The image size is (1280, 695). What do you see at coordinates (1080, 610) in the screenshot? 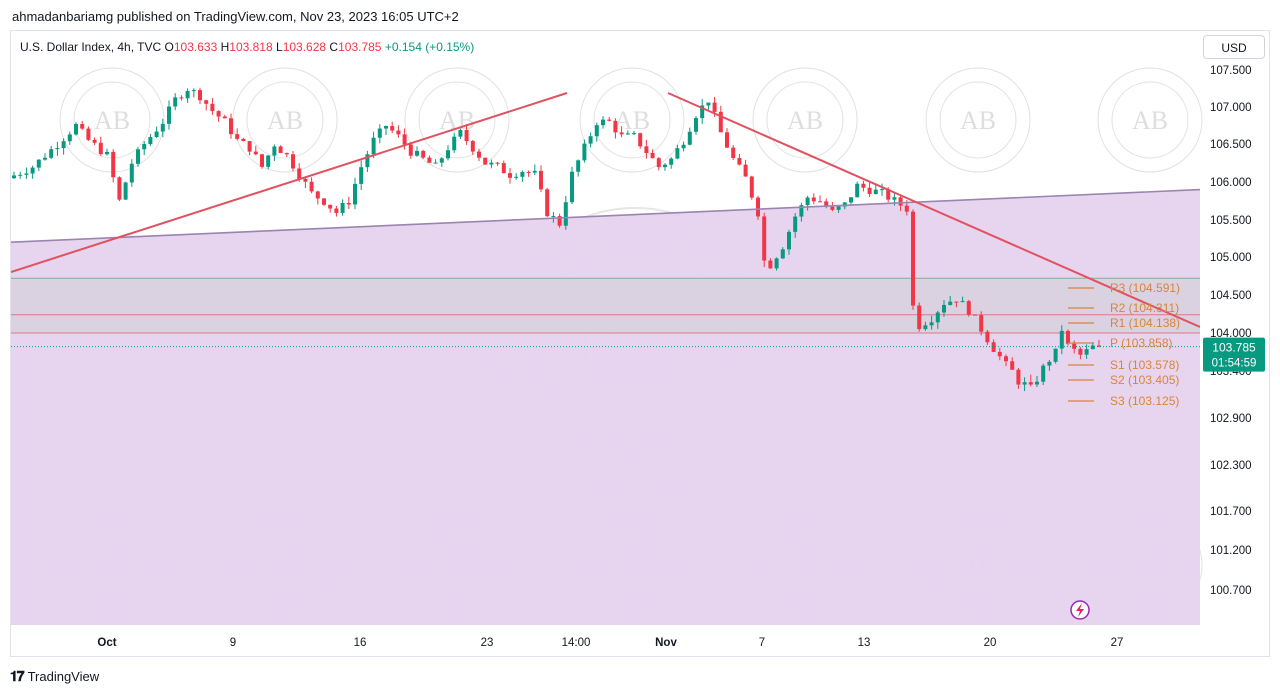
I see `lightning-icon` at bounding box center [1080, 610].